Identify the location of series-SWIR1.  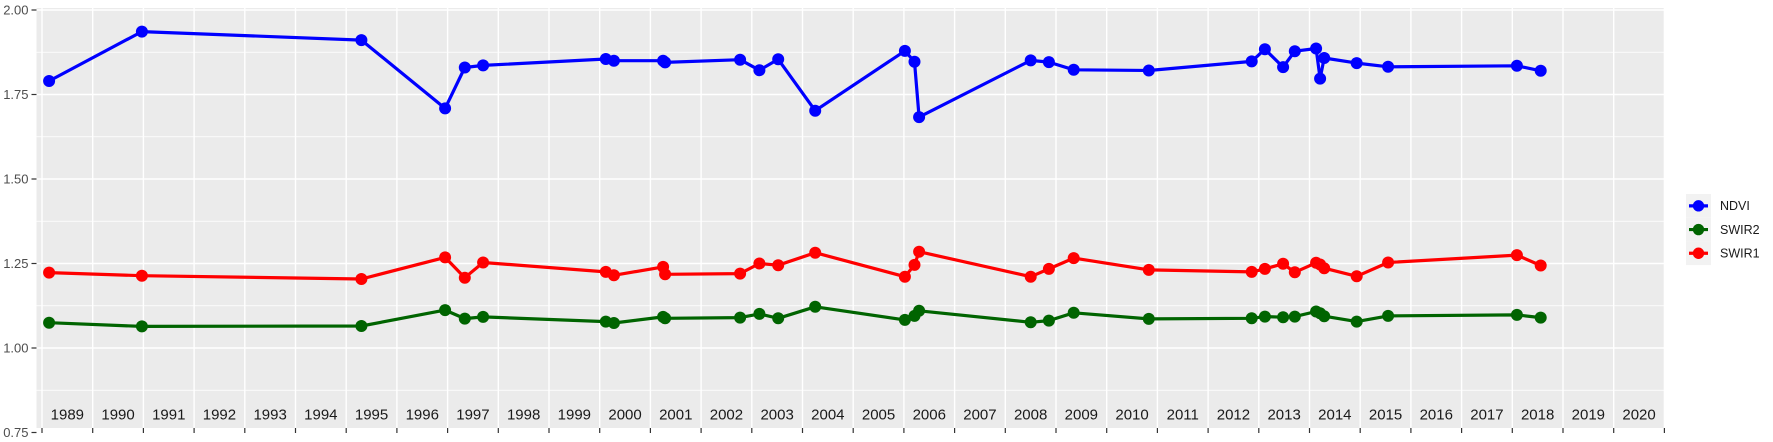
(795, 265).